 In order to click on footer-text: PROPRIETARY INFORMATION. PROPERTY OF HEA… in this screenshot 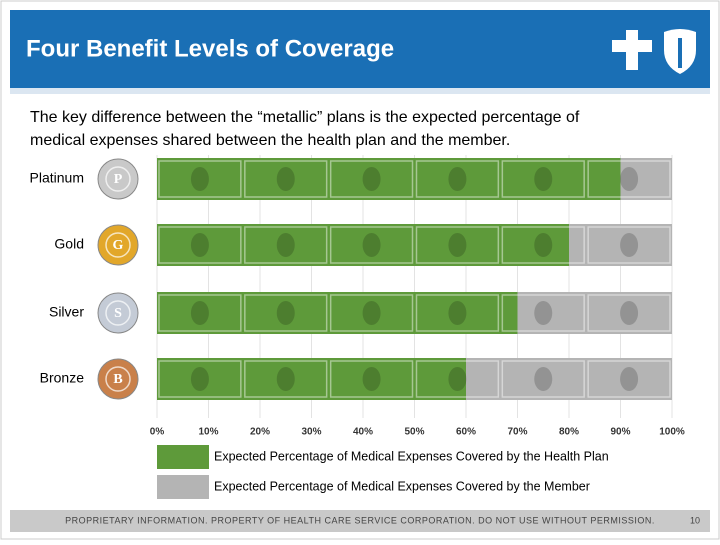, I will do `click(360, 520)`.